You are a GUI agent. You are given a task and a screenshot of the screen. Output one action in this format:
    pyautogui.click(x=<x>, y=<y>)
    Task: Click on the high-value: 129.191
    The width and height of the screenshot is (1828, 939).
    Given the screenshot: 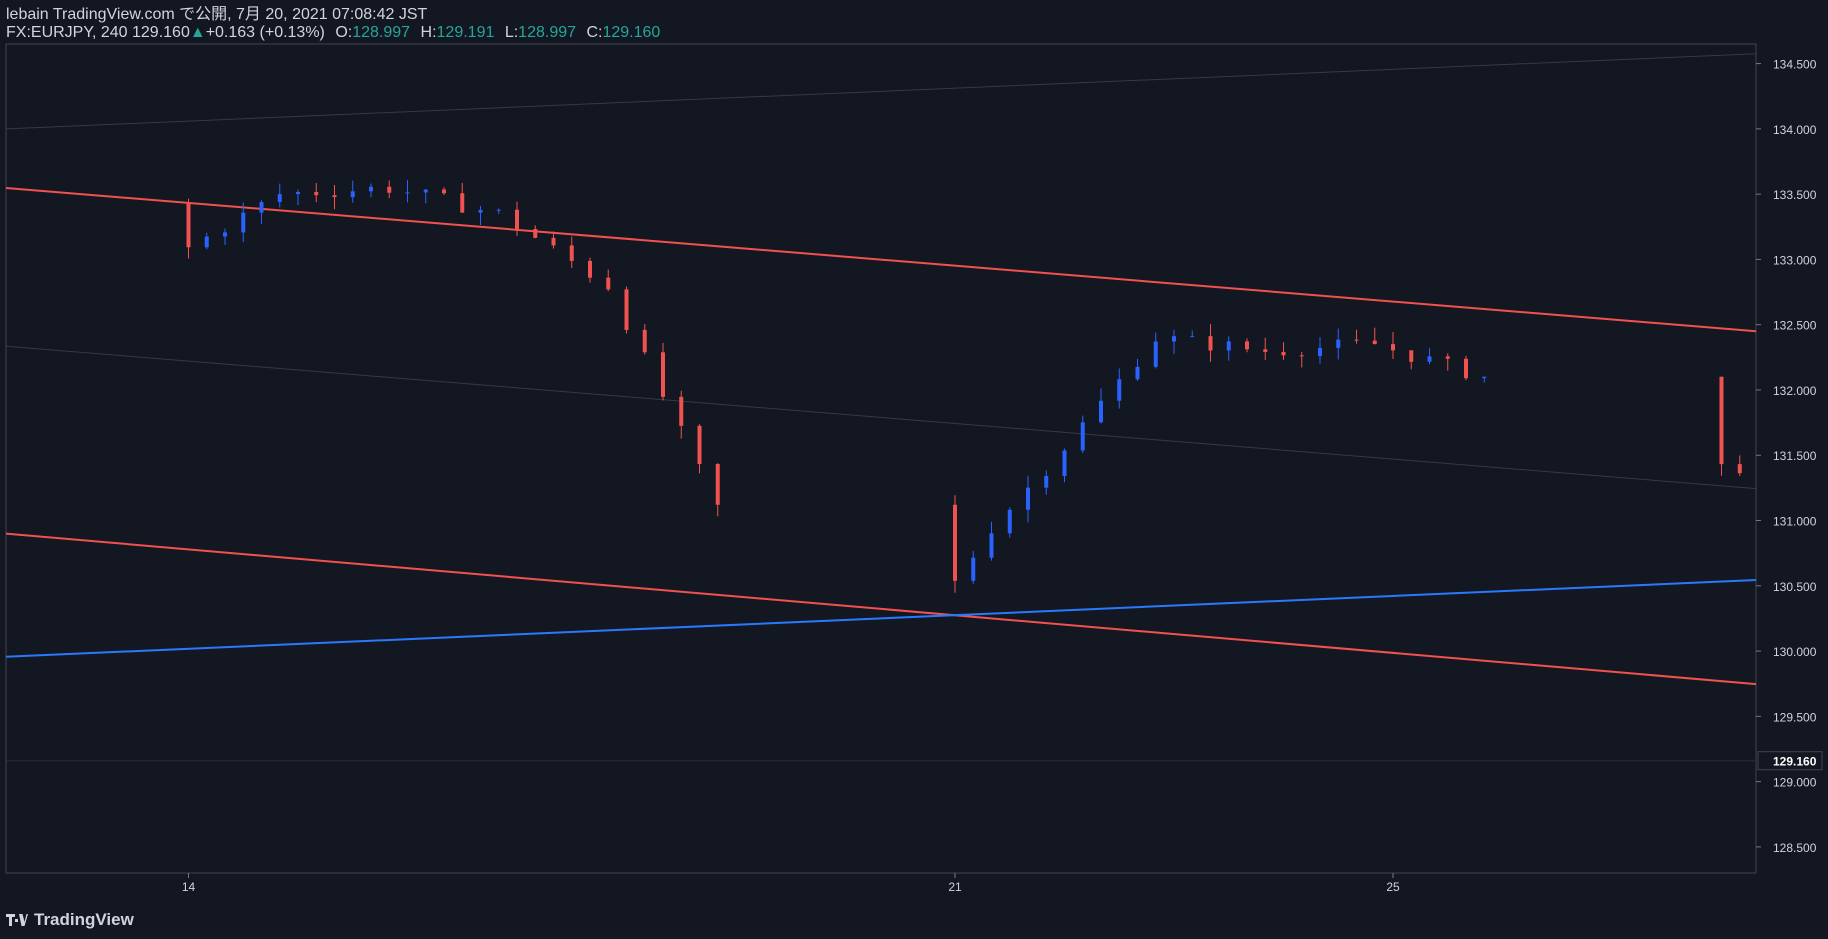 What is the action you would take?
    pyautogui.click(x=465, y=32)
    